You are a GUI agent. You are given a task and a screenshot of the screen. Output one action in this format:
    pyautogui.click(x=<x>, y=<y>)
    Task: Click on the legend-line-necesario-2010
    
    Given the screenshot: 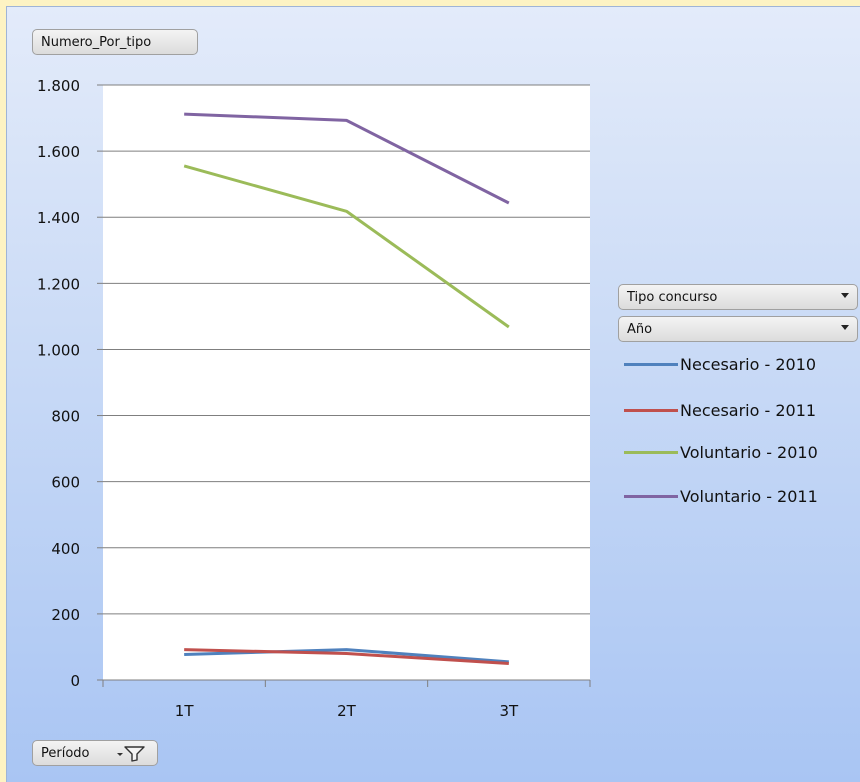 What is the action you would take?
    pyautogui.click(x=651, y=364)
    